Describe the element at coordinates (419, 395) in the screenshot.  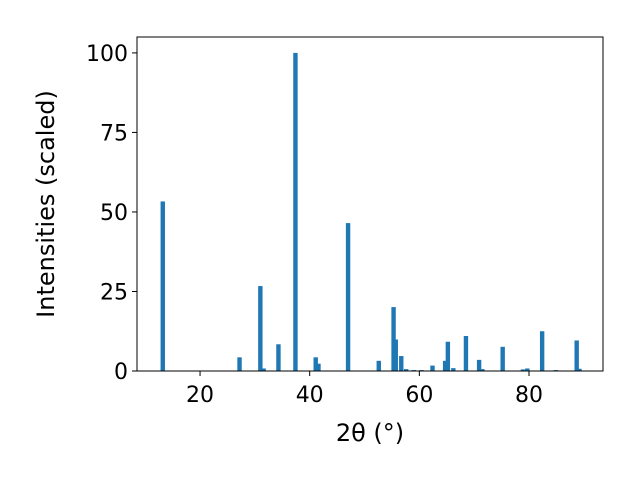
I see `x-tick-label: 60` at that location.